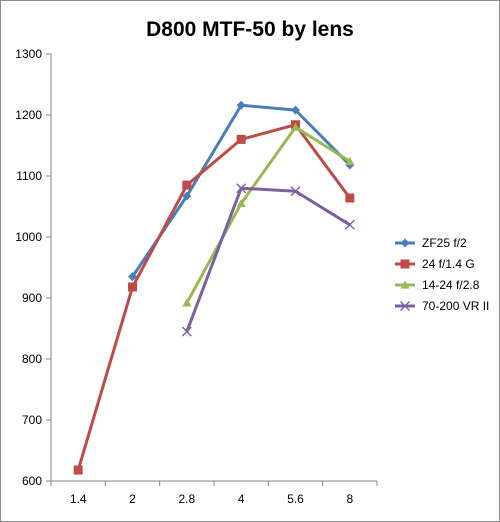 The image size is (500, 522). I want to click on y-tick-label: 1000, so click(28, 237).